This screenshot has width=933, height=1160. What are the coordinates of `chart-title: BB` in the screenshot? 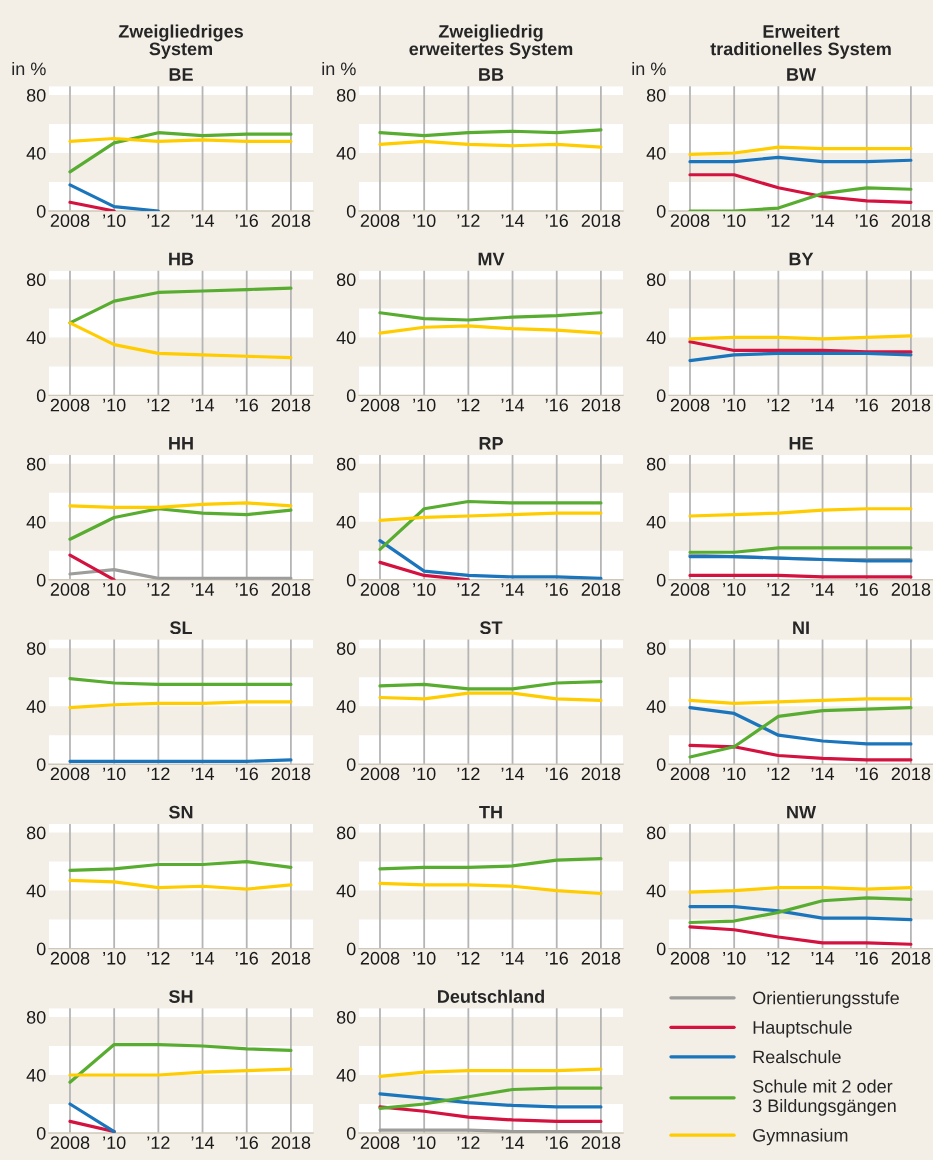 It's located at (491, 74).